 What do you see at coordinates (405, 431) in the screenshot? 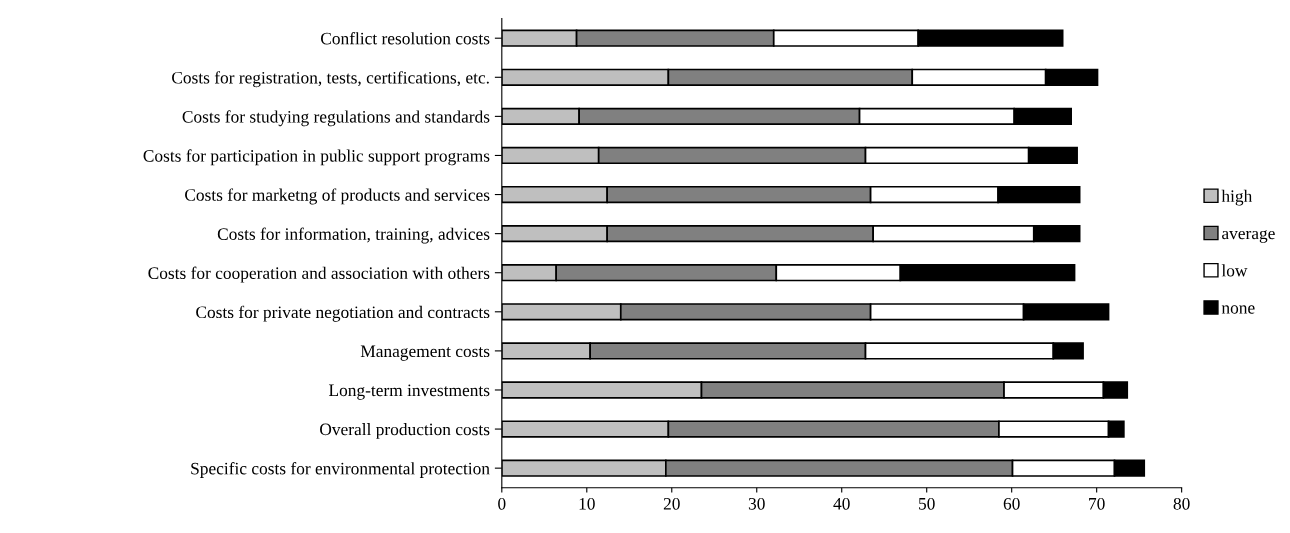
I see `y-tick-label: Overall production costs` at bounding box center [405, 431].